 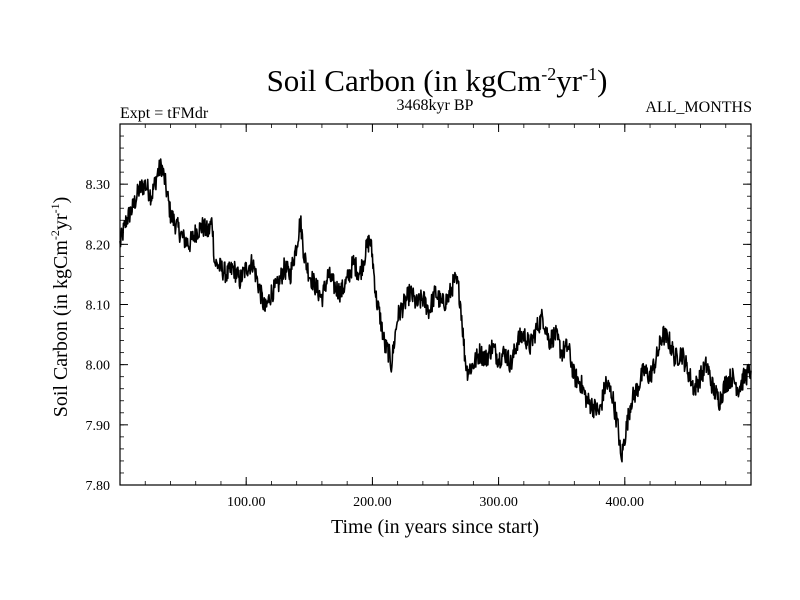 I want to click on y-axis-title: Soil Carbon (in kgCm-2yr-1), so click(x=60, y=307).